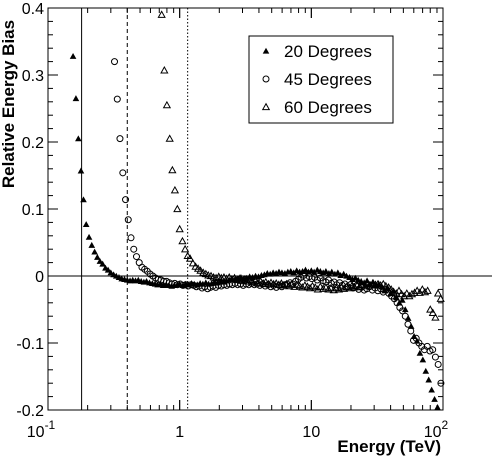 This screenshot has width=492, height=460. I want to click on x-tick-label: 10², so click(436, 429).